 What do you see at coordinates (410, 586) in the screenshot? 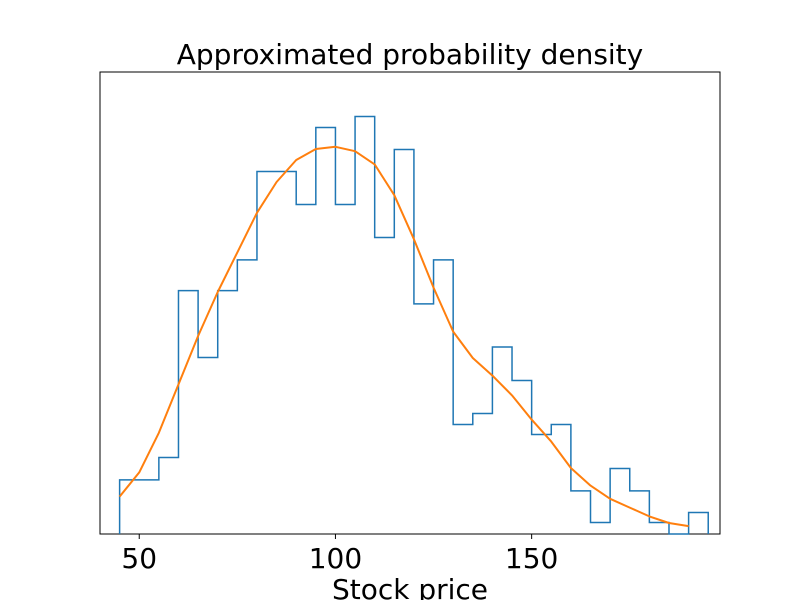
I see `x-axis-label: Stock price` at bounding box center [410, 586].